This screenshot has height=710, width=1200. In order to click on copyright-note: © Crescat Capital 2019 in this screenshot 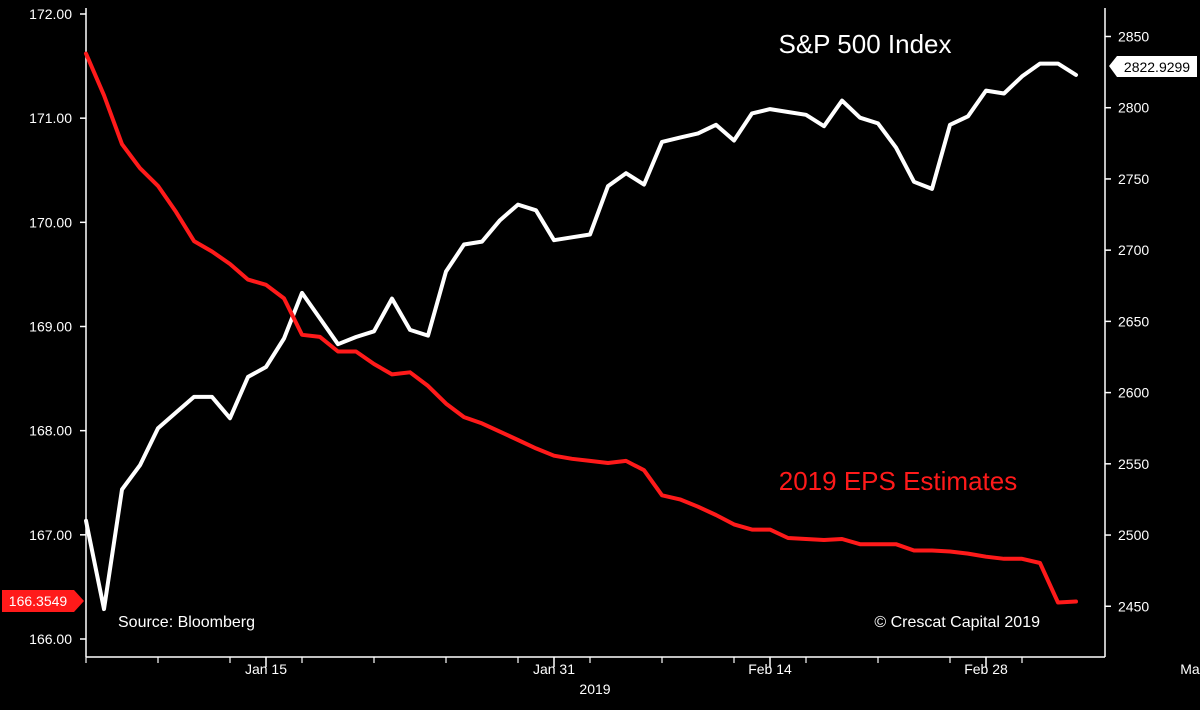, I will do `click(957, 622)`.